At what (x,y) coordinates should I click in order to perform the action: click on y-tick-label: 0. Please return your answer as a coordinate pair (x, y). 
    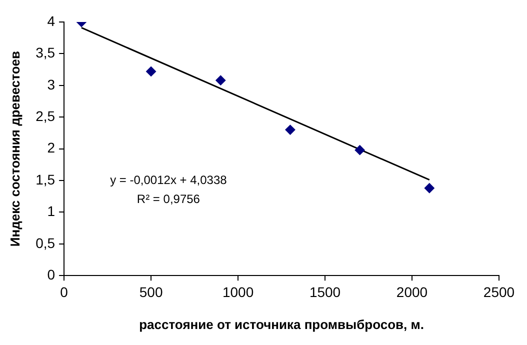
    Looking at the image, I should click on (51, 274).